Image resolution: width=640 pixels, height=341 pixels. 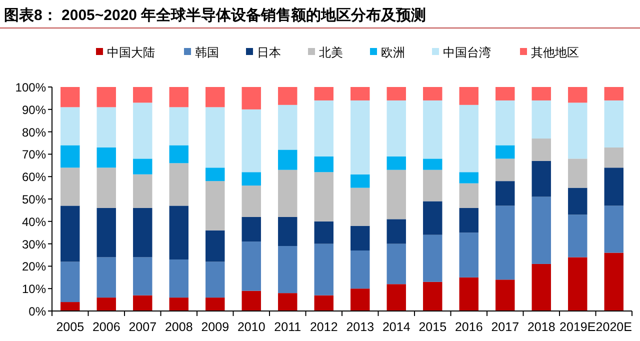 I want to click on x-tick-label: 2015, so click(x=432, y=327).